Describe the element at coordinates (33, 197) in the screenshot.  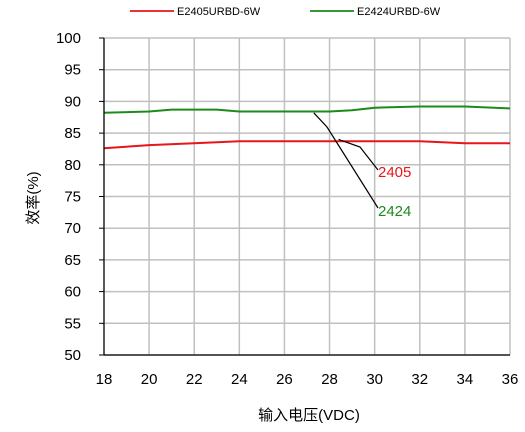
I see `y-axis-label: 效率(%)` at that location.